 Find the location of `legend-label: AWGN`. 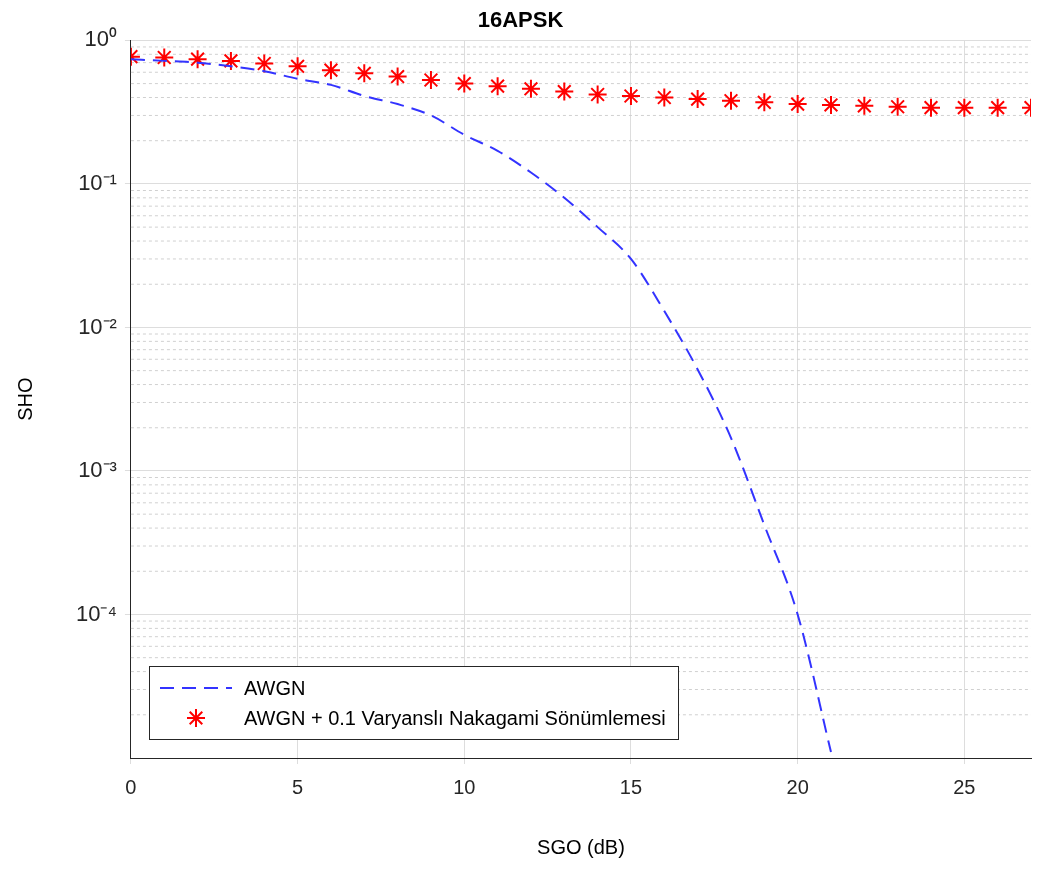

legend-label: AWGN is located at coordinates (274, 688).